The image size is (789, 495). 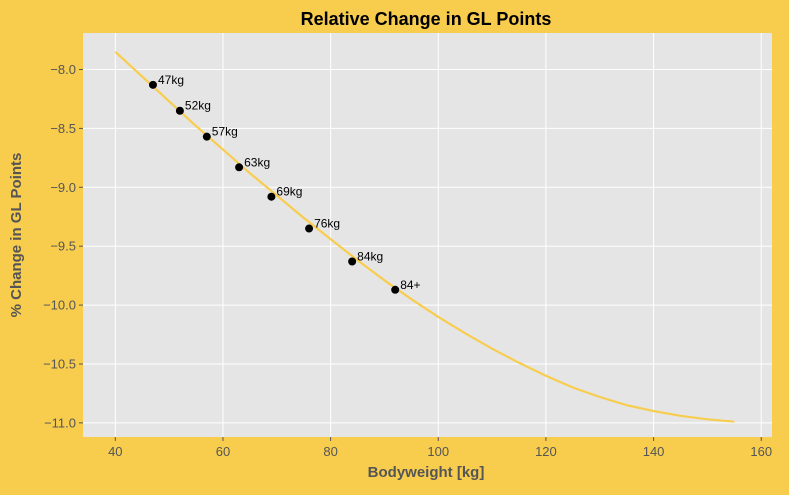 What do you see at coordinates (410, 285) in the screenshot?
I see `data-point-label: 84+` at bounding box center [410, 285].